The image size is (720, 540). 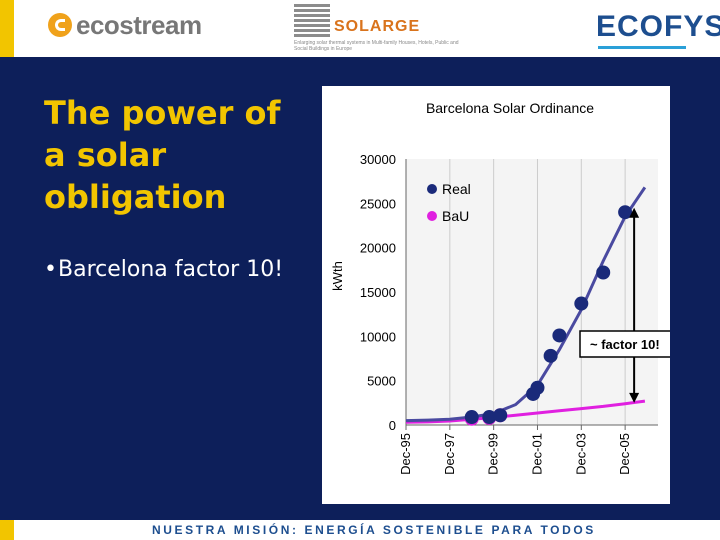 I want to click on y-tick-label: 25000, so click(x=378, y=203).